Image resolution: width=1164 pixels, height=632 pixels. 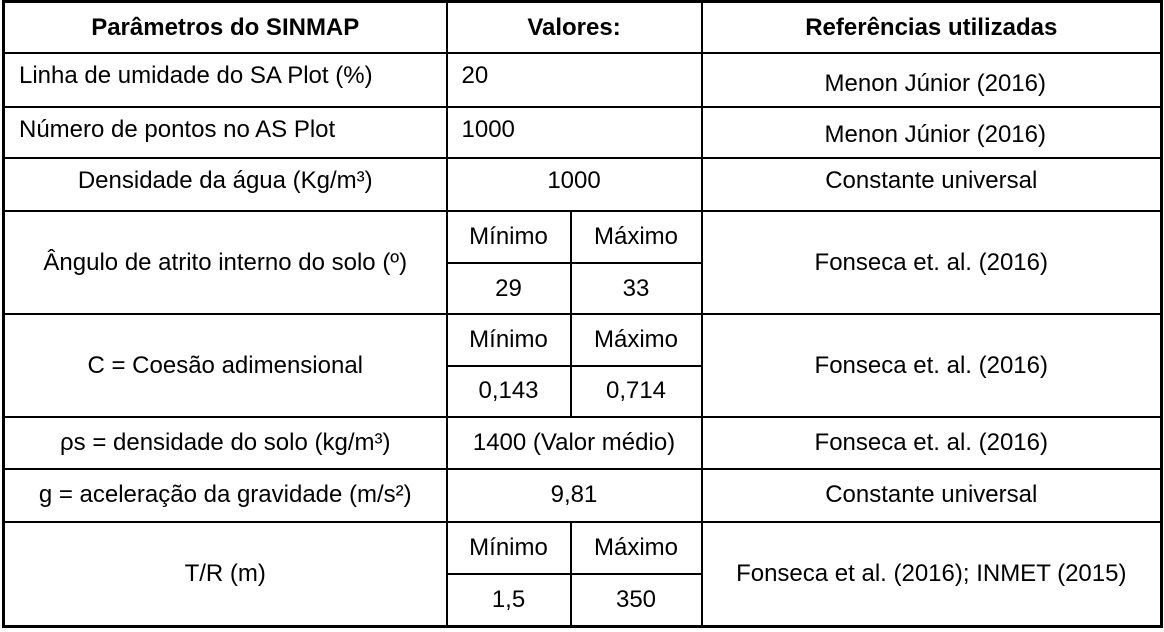 What do you see at coordinates (932, 574) in the screenshot?
I see `reference-cell: Fonseca et al. (2016); INMET (2015)` at bounding box center [932, 574].